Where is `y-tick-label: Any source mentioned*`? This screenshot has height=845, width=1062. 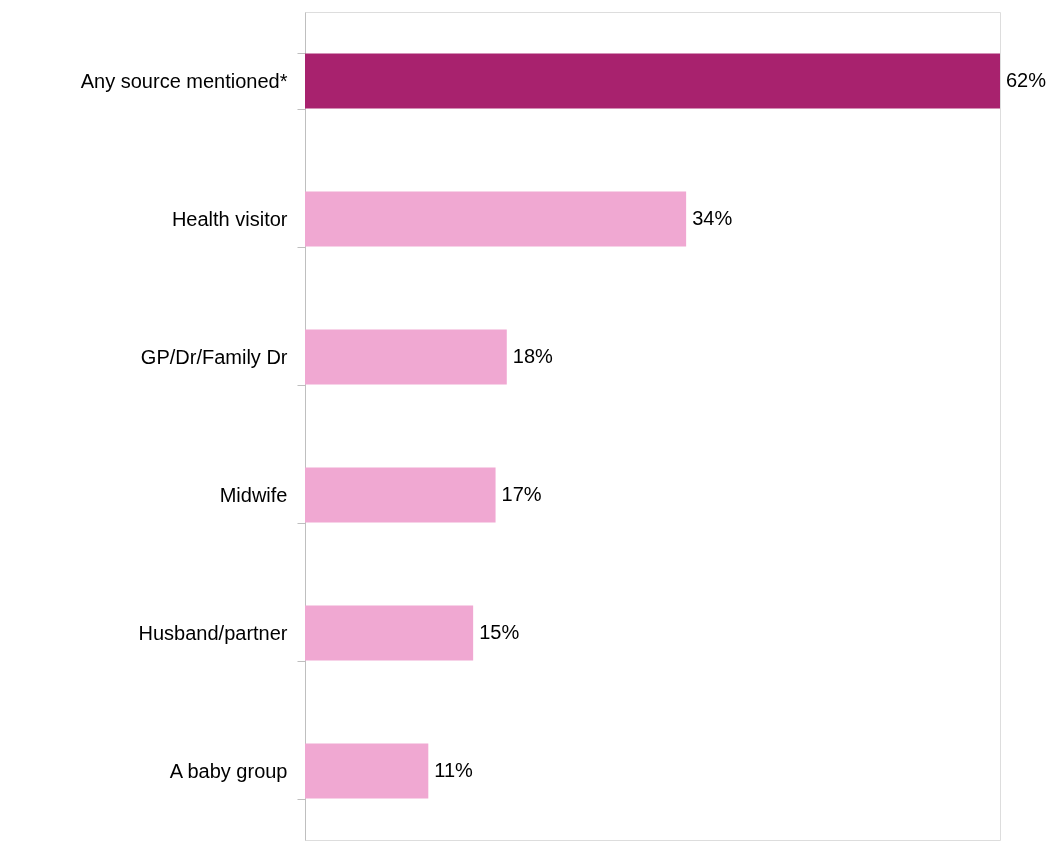
y-tick-label: Any source mentioned* is located at coordinates (184, 80).